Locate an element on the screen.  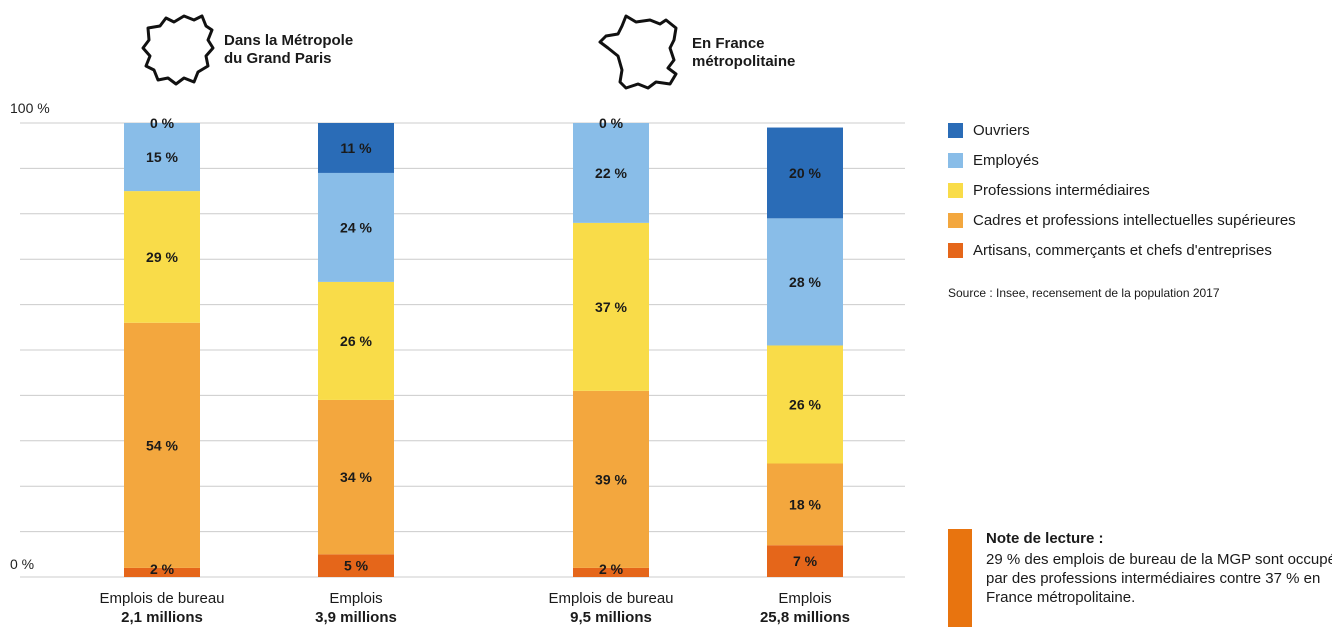
group-header-grand-paris: Dans la Métropole du Grand Paris is located at coordinates (257, 50).